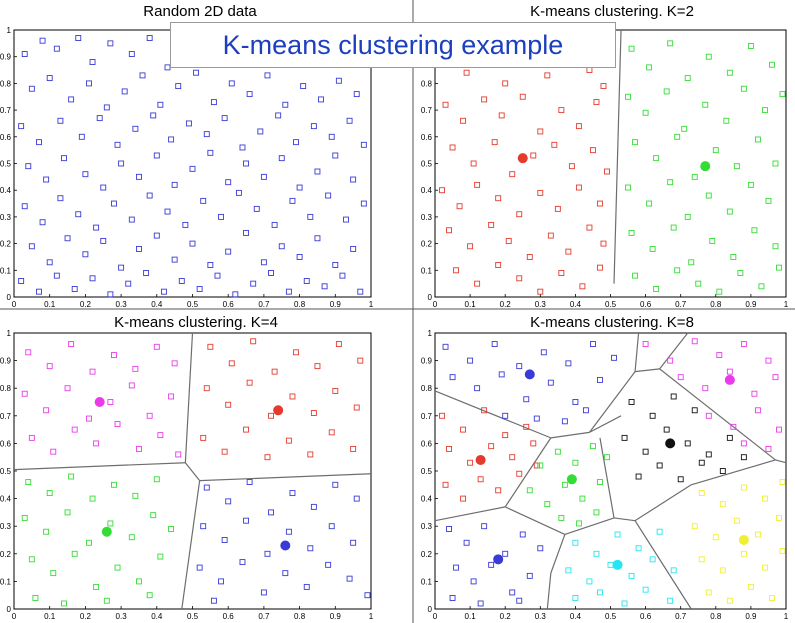 The height and width of the screenshot is (623, 795). Describe the element at coordinates (6, 443) in the screenshot. I see `y-tick-label: 0.6` at that location.